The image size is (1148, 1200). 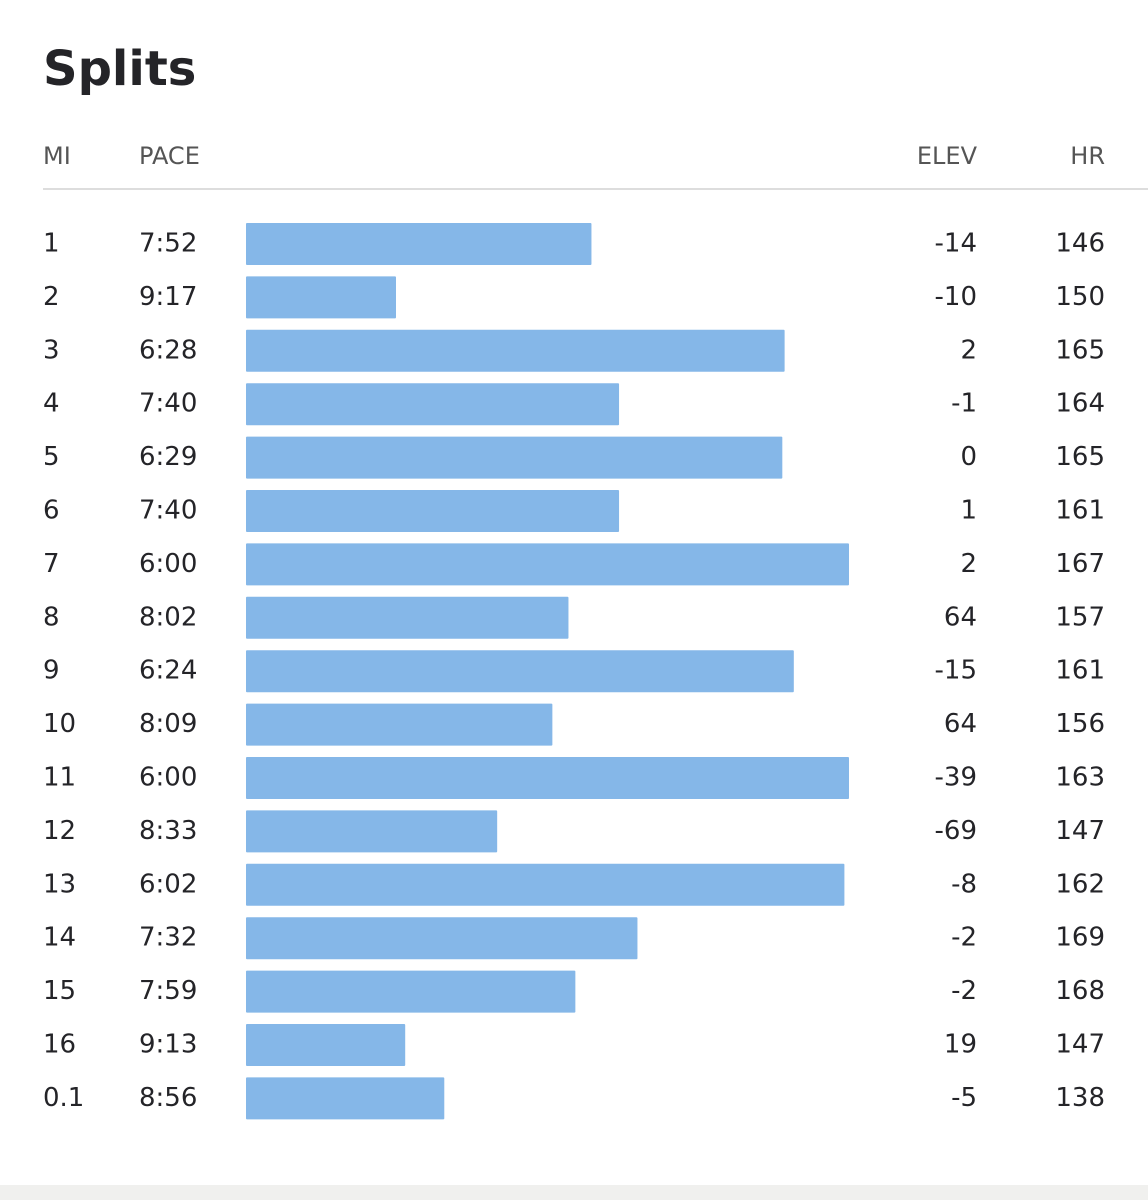 I want to click on elev-label: 0, so click(x=968, y=457).